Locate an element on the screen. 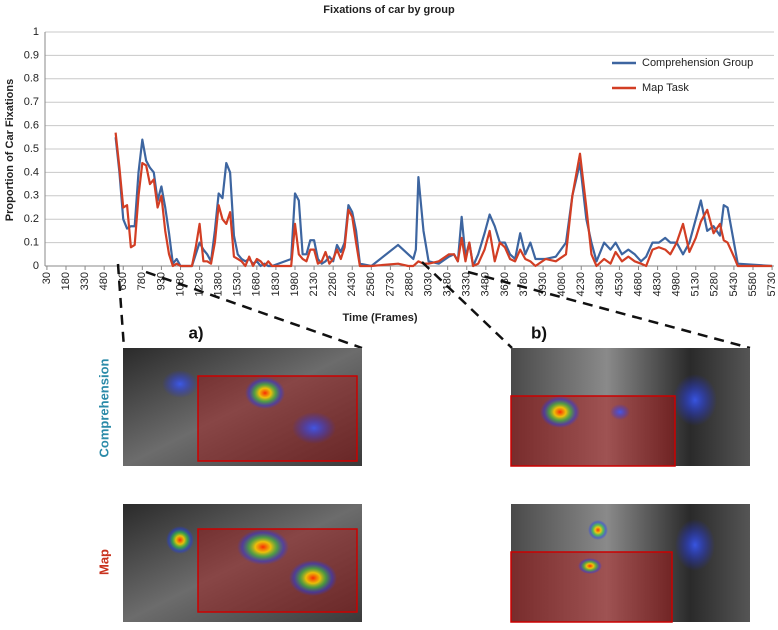 Image resolution: width=778 pixels, height=630 pixels. y-tick-label: 0.1 is located at coordinates (31, 243).